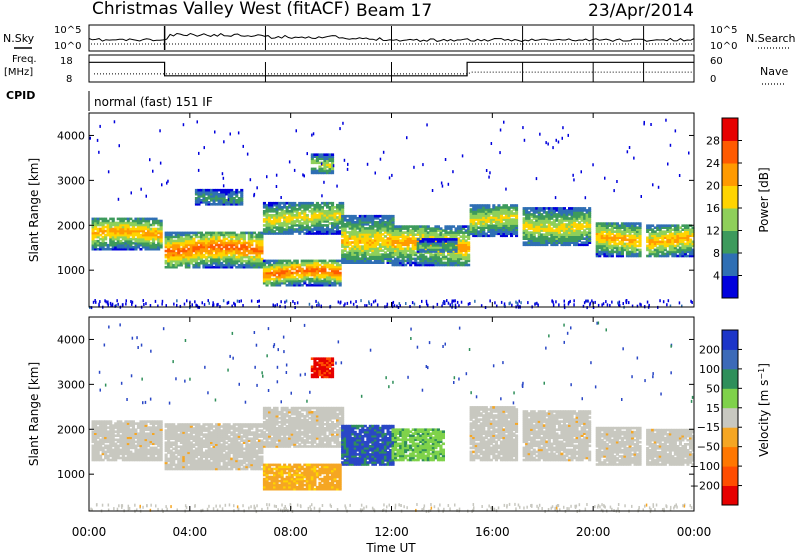 This screenshot has width=800, height=554. What do you see at coordinates (71, 225) in the screenshot?
I see `power-ytick-label: 2000` at bounding box center [71, 225].